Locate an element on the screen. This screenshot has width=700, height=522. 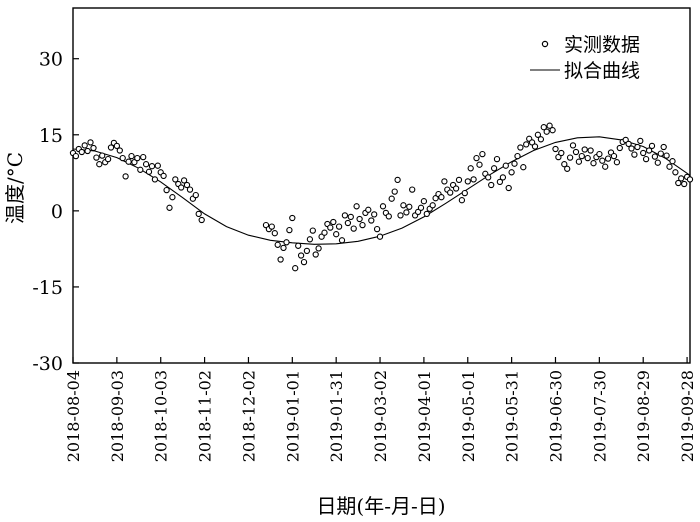
x-tick-label: 2019-08-29 is located at coordinates (643, 416).